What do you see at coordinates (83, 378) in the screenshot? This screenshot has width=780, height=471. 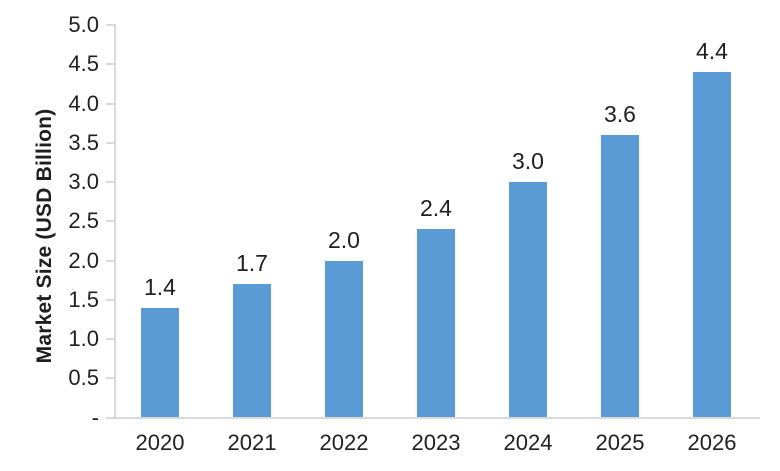 I see `y-tick-label: 0.5` at bounding box center [83, 378].